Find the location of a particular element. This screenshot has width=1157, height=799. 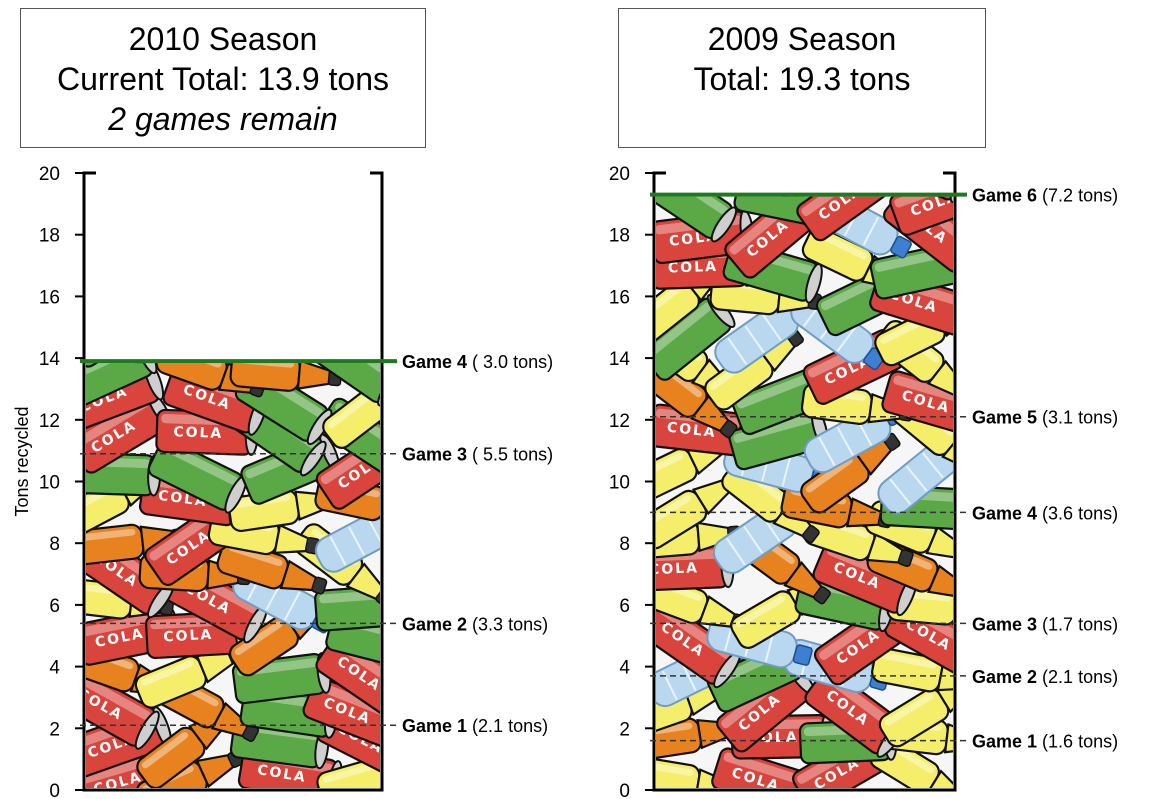

game-label-1-1: Game 2 (2.1 tons) is located at coordinates (1045, 677).